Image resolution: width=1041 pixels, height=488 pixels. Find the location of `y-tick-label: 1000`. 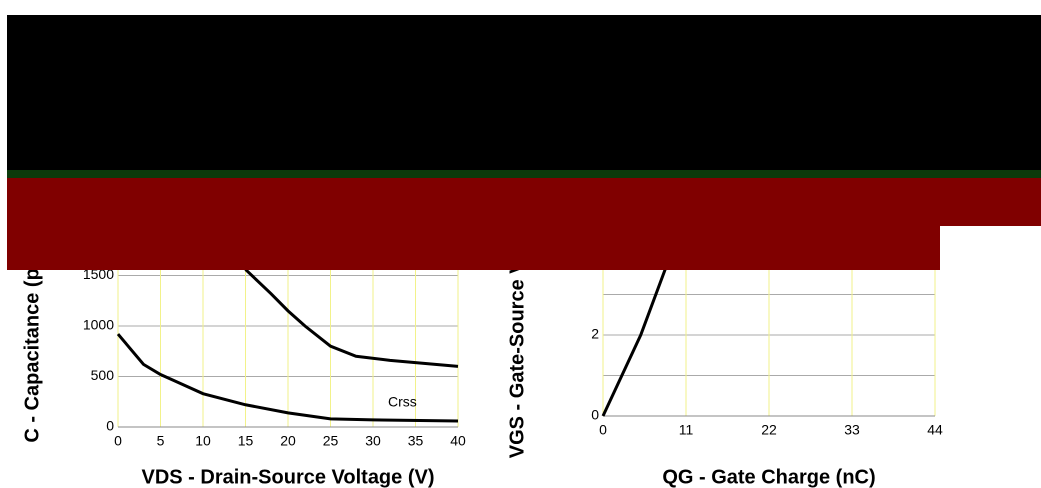

y-tick-label: 1000 is located at coordinates (98, 325).